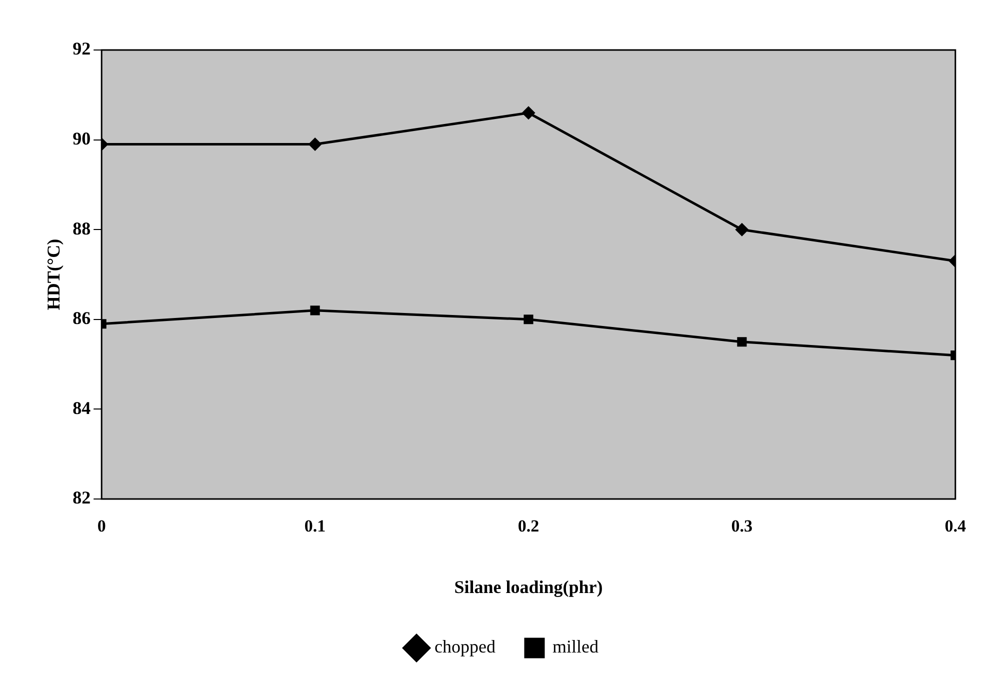 This screenshot has height=677, width=996. Describe the element at coordinates (53, 274) in the screenshot. I see `y-axis-title: HDT(°C)` at that location.